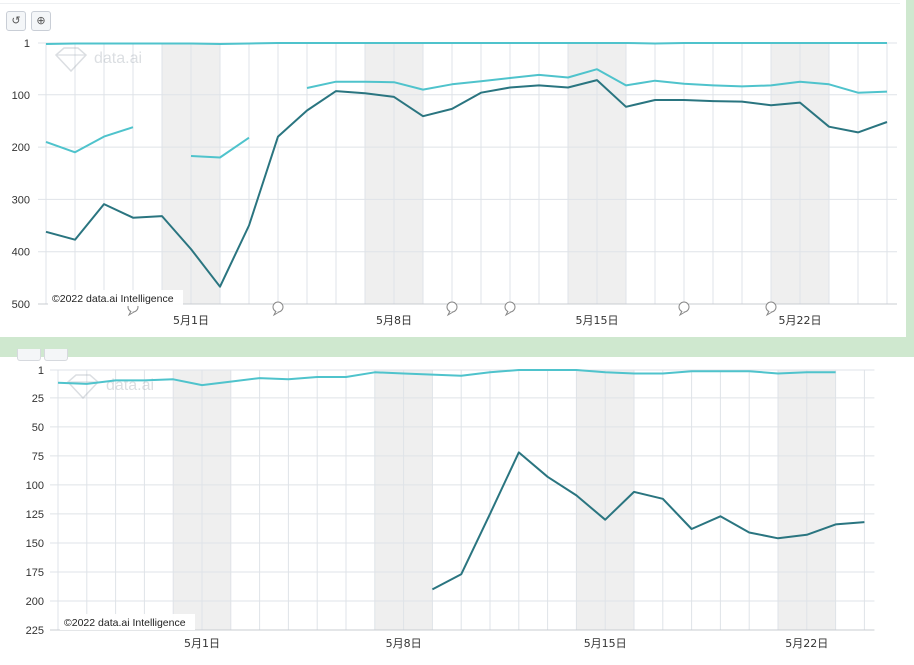 This screenshot has width=914, height=665. Describe the element at coordinates (35, 631) in the screenshot. I see `y-tick-label: 225` at that location.